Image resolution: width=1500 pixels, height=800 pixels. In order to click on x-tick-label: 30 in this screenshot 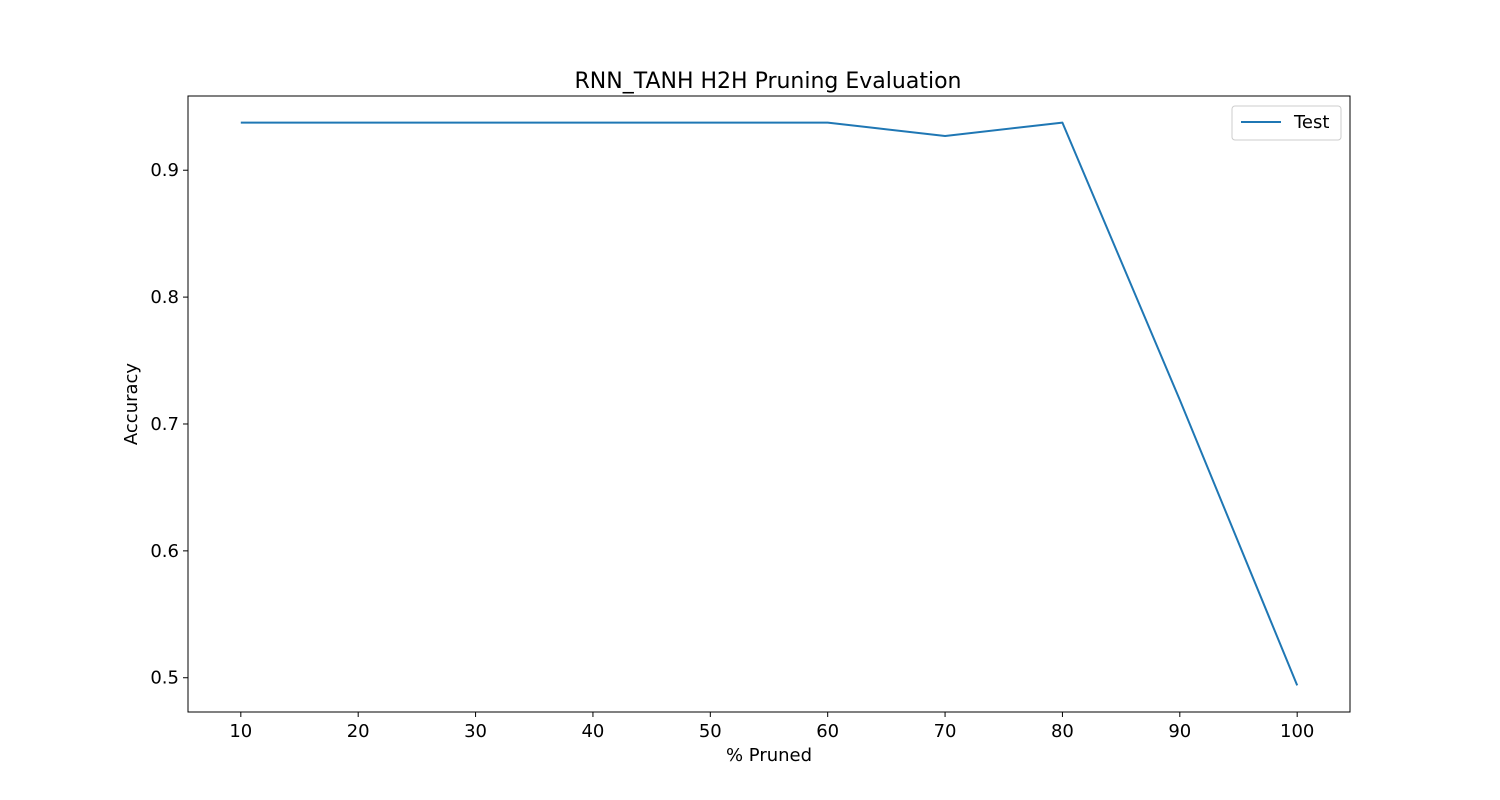, I will do `click(475, 731)`.